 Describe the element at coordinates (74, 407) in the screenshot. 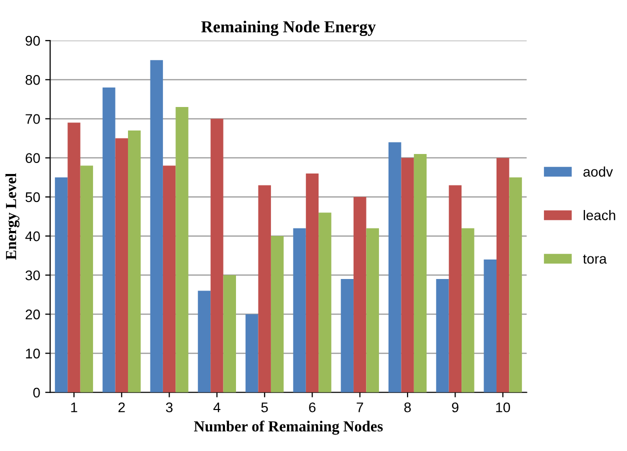

I see `x-tick-label: 1` at that location.